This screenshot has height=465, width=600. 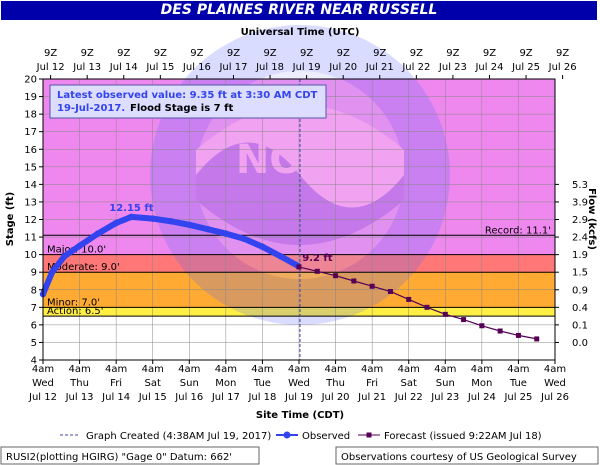 I want to click on x-tick-date: Jul 15, so click(x=152, y=397).